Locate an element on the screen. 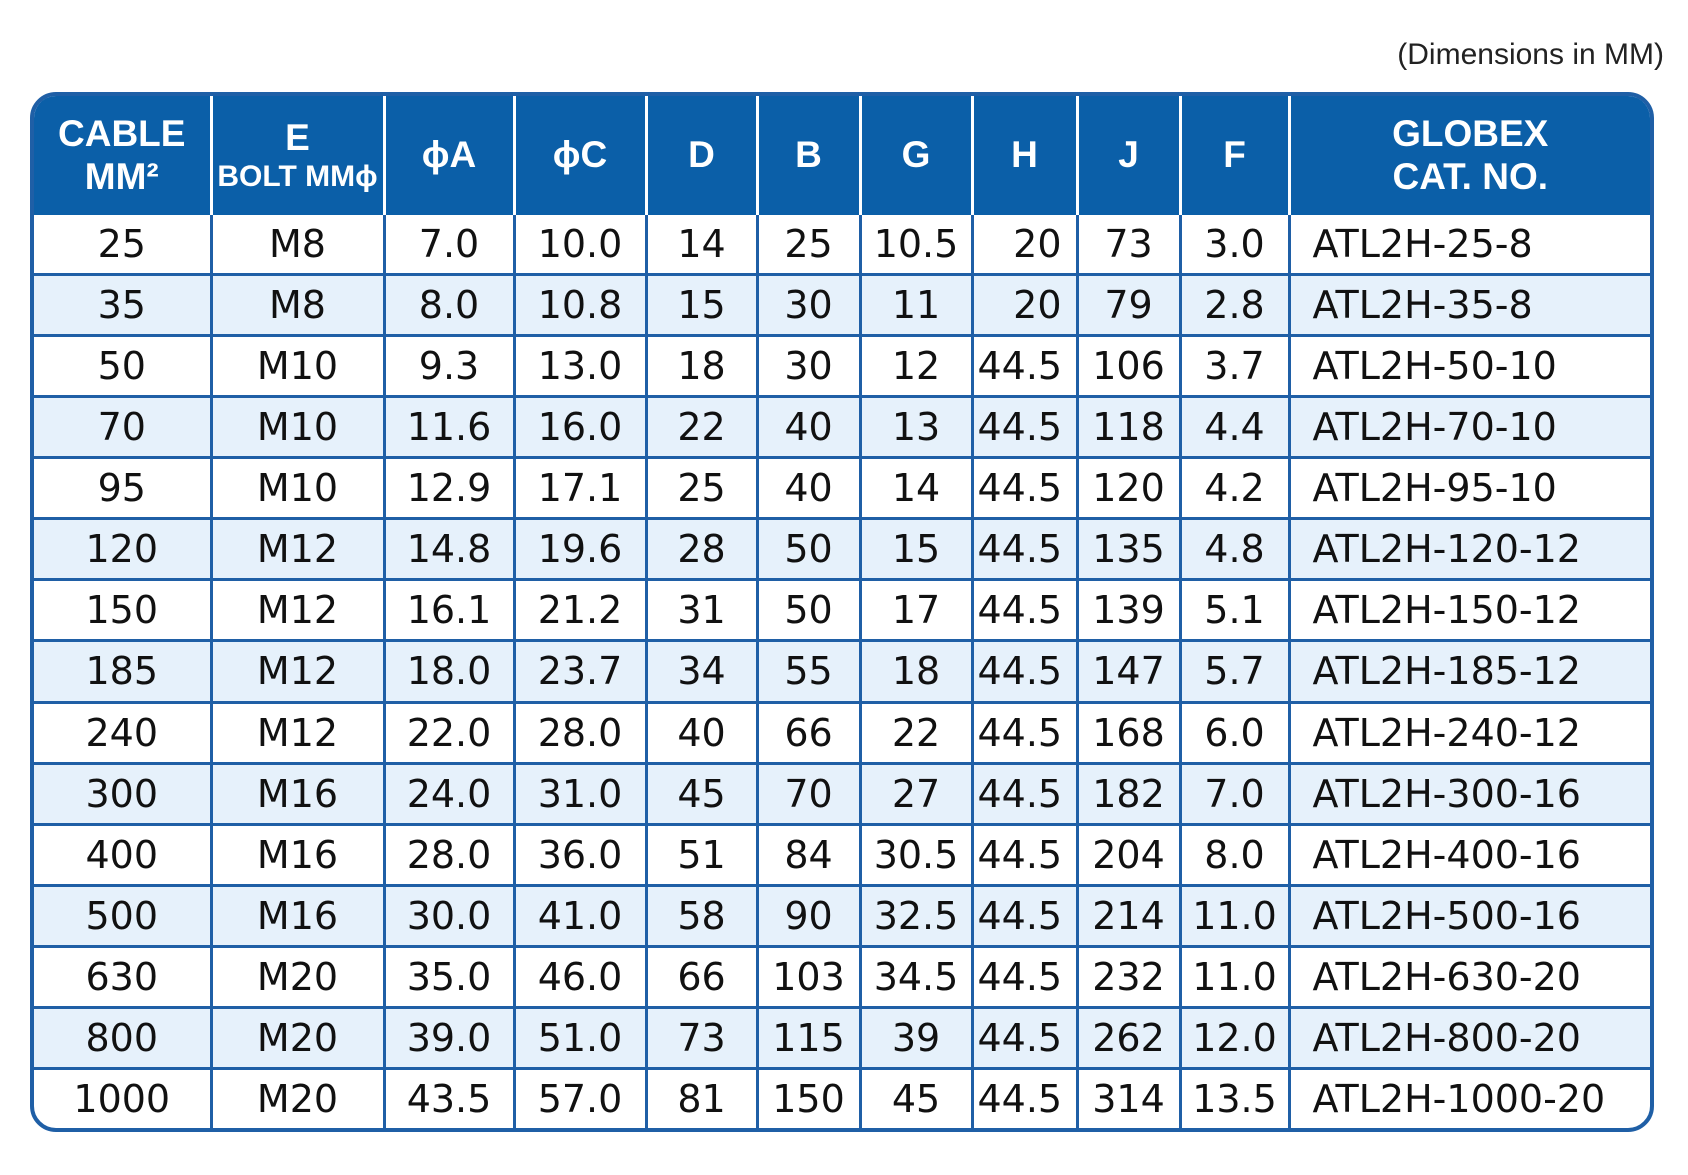 Image resolution: width=1688 pixels, height=1175 pixels. cell-j: 204 is located at coordinates (1129, 854).